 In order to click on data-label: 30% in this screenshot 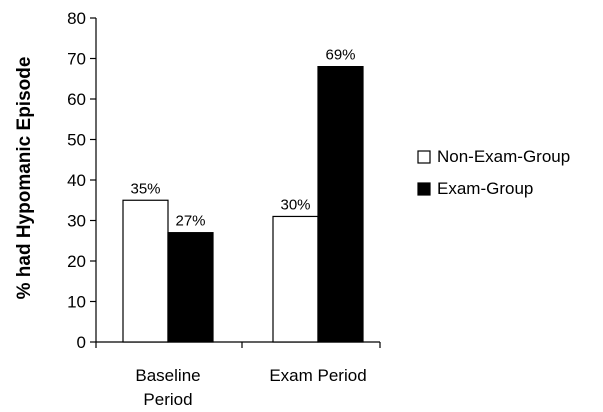, I will do `click(295, 204)`.